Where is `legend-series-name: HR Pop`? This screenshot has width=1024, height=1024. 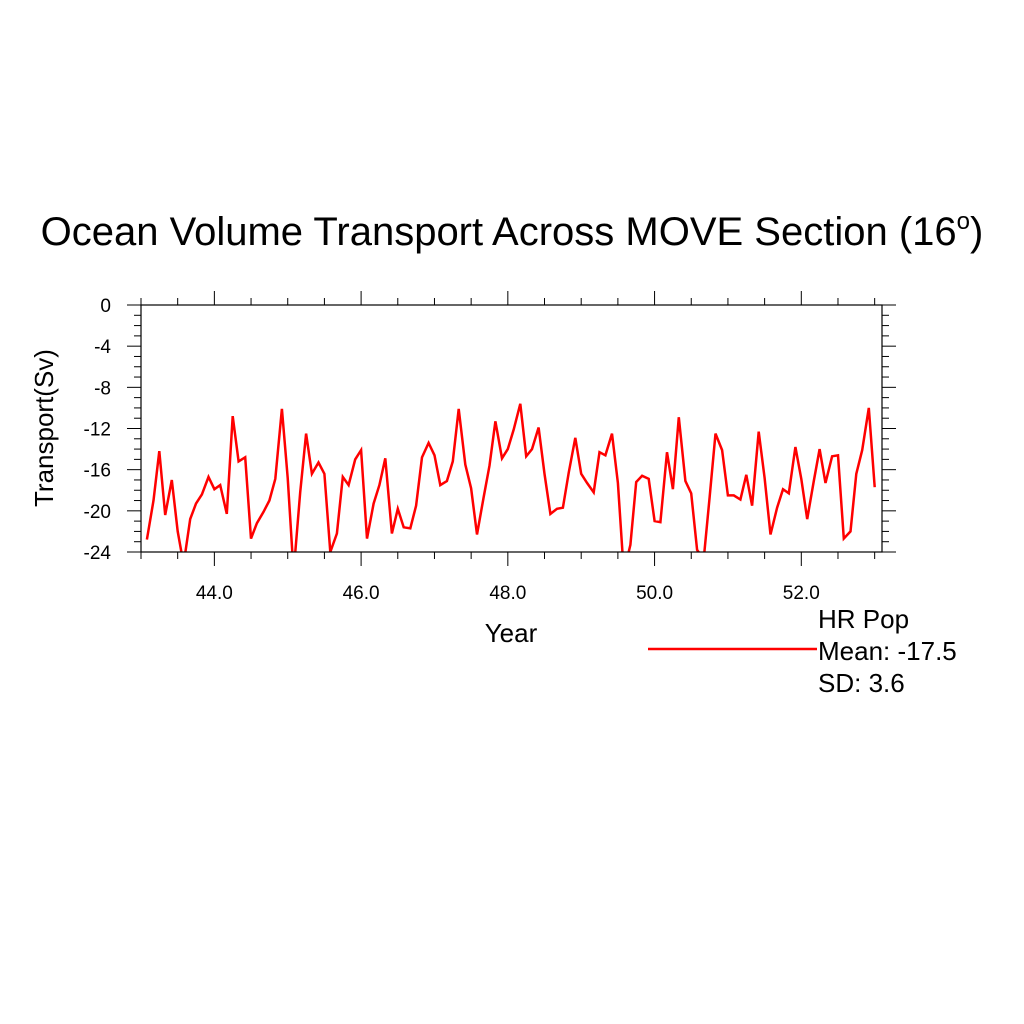 legend-series-name: HR Pop is located at coordinates (864, 619).